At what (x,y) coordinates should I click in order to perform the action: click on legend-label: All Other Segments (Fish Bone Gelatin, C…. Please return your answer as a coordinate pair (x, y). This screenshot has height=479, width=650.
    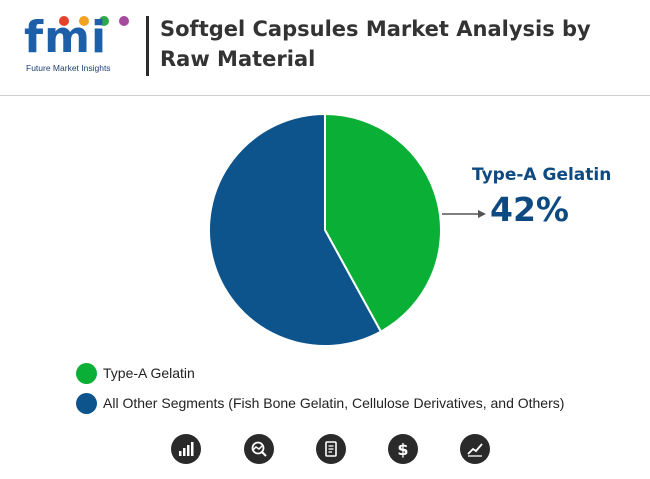
    Looking at the image, I should click on (334, 403).